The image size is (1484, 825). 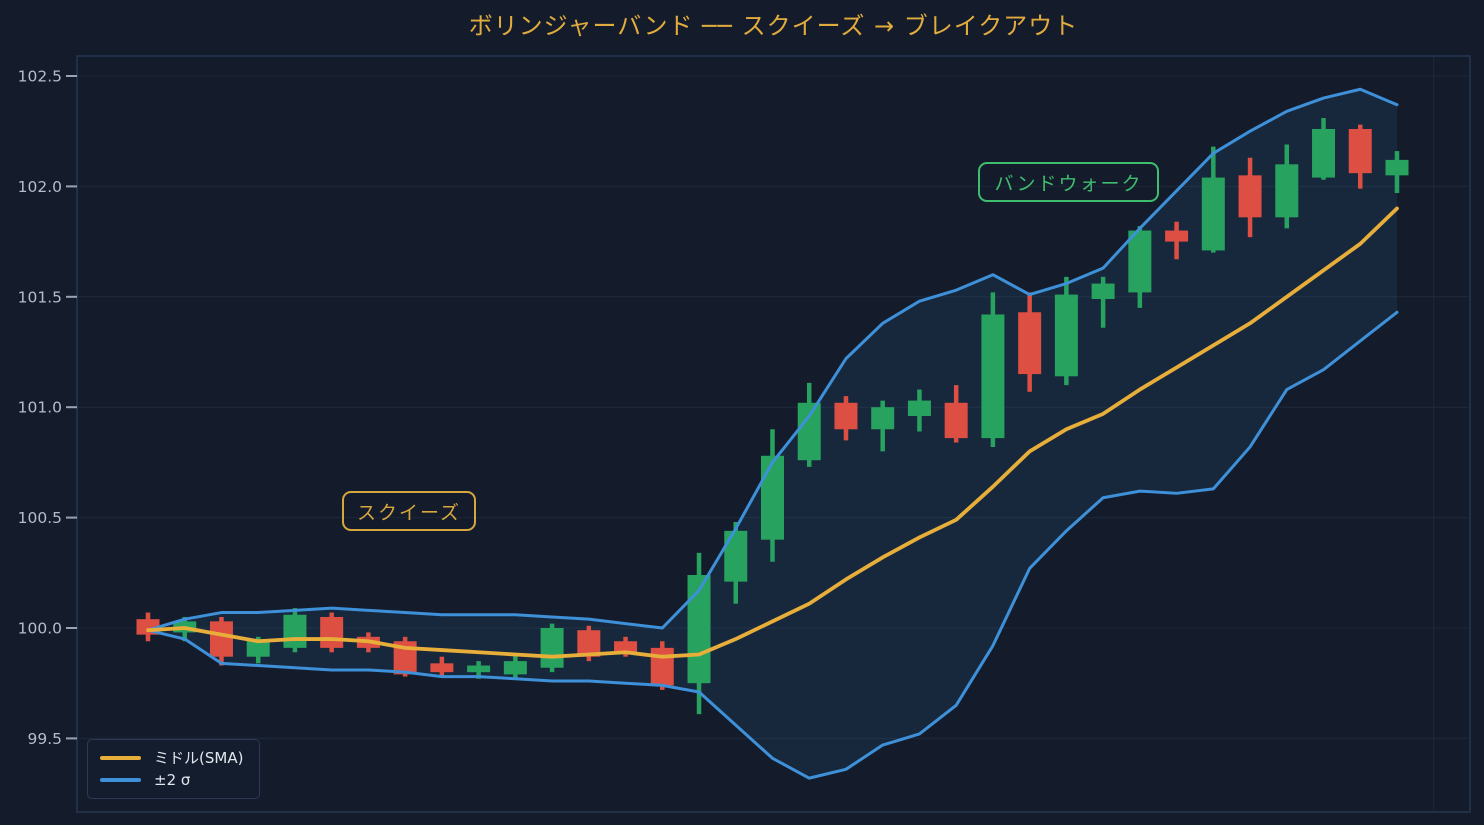 What do you see at coordinates (40, 297) in the screenshot?
I see `y-axis-tick-label: 101.5` at bounding box center [40, 297].